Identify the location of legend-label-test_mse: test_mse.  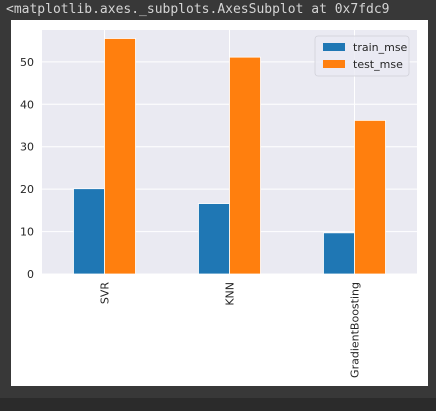
(378, 64).